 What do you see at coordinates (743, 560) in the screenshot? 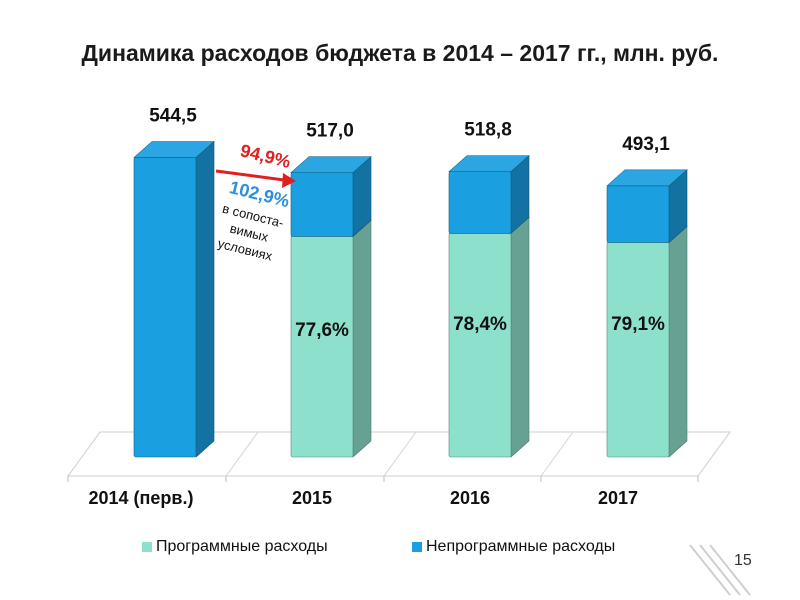
I see `page-number: 15` at bounding box center [743, 560].